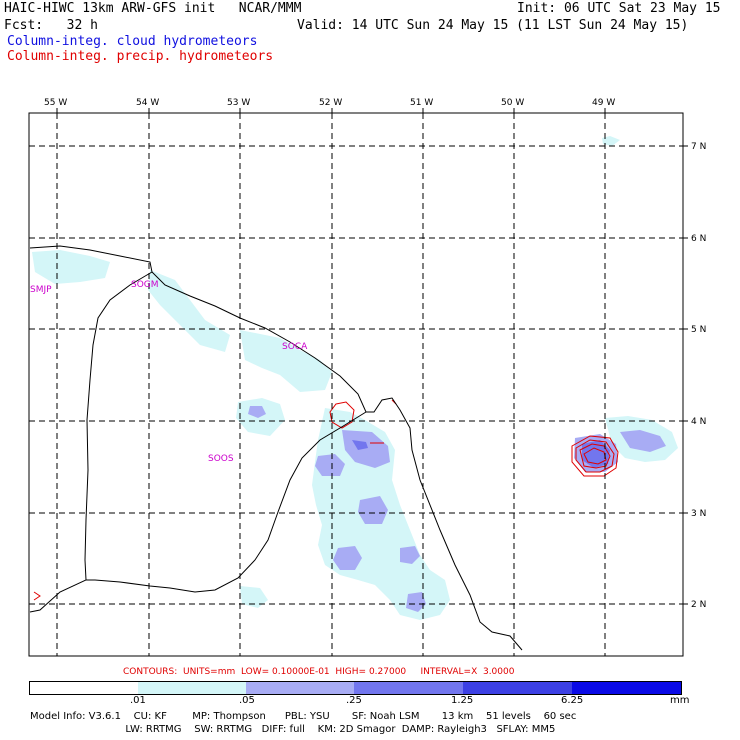 The height and width of the screenshot is (740, 740). What do you see at coordinates (603, 103) in the screenshot?
I see `lon-label: 49 W` at bounding box center [603, 103].